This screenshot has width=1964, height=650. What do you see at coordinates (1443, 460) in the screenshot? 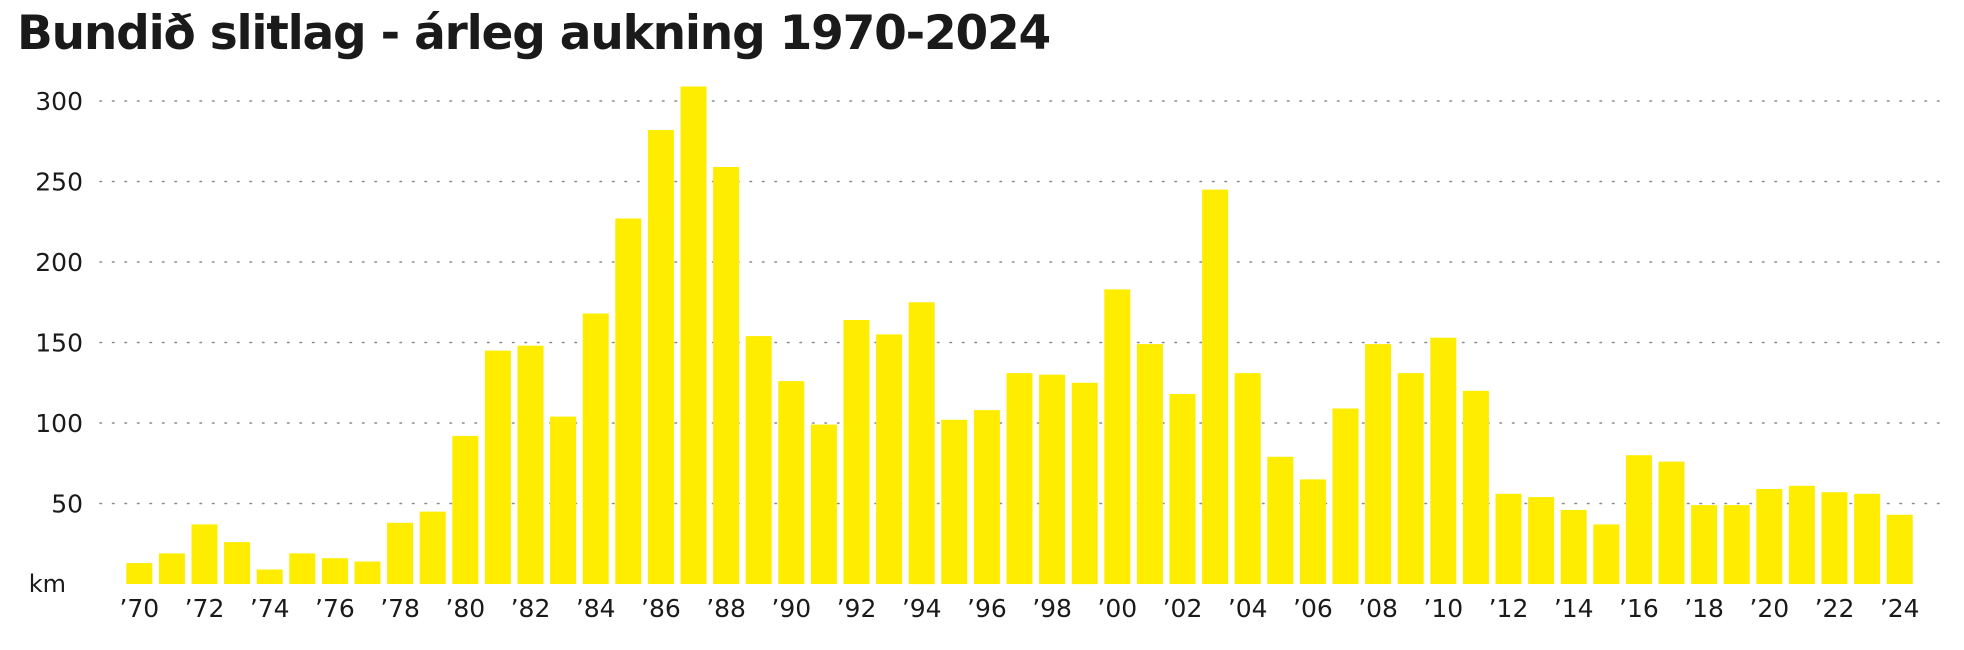
I see `bar-2010` at bounding box center [1443, 460].